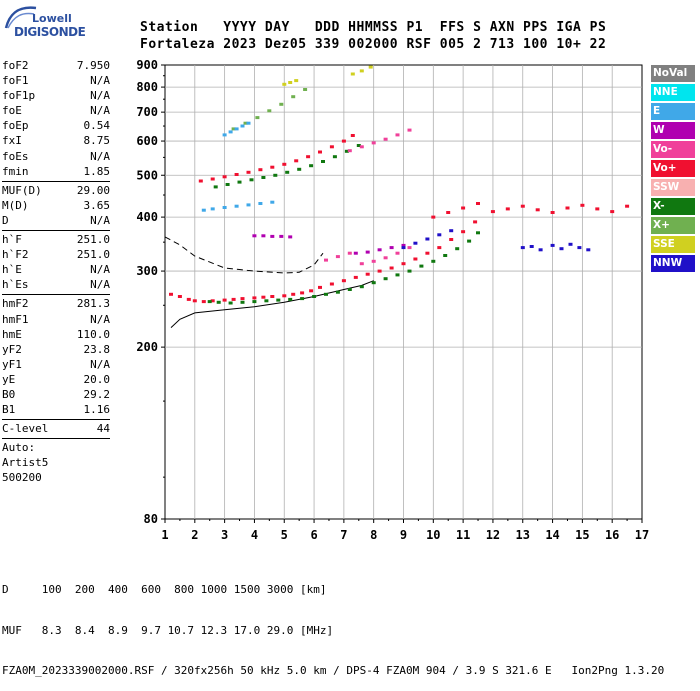 The width and height of the screenshot is (700, 691). Describe the element at coordinates (433, 535) in the screenshot. I see `x-tick-label: 10` at that location.